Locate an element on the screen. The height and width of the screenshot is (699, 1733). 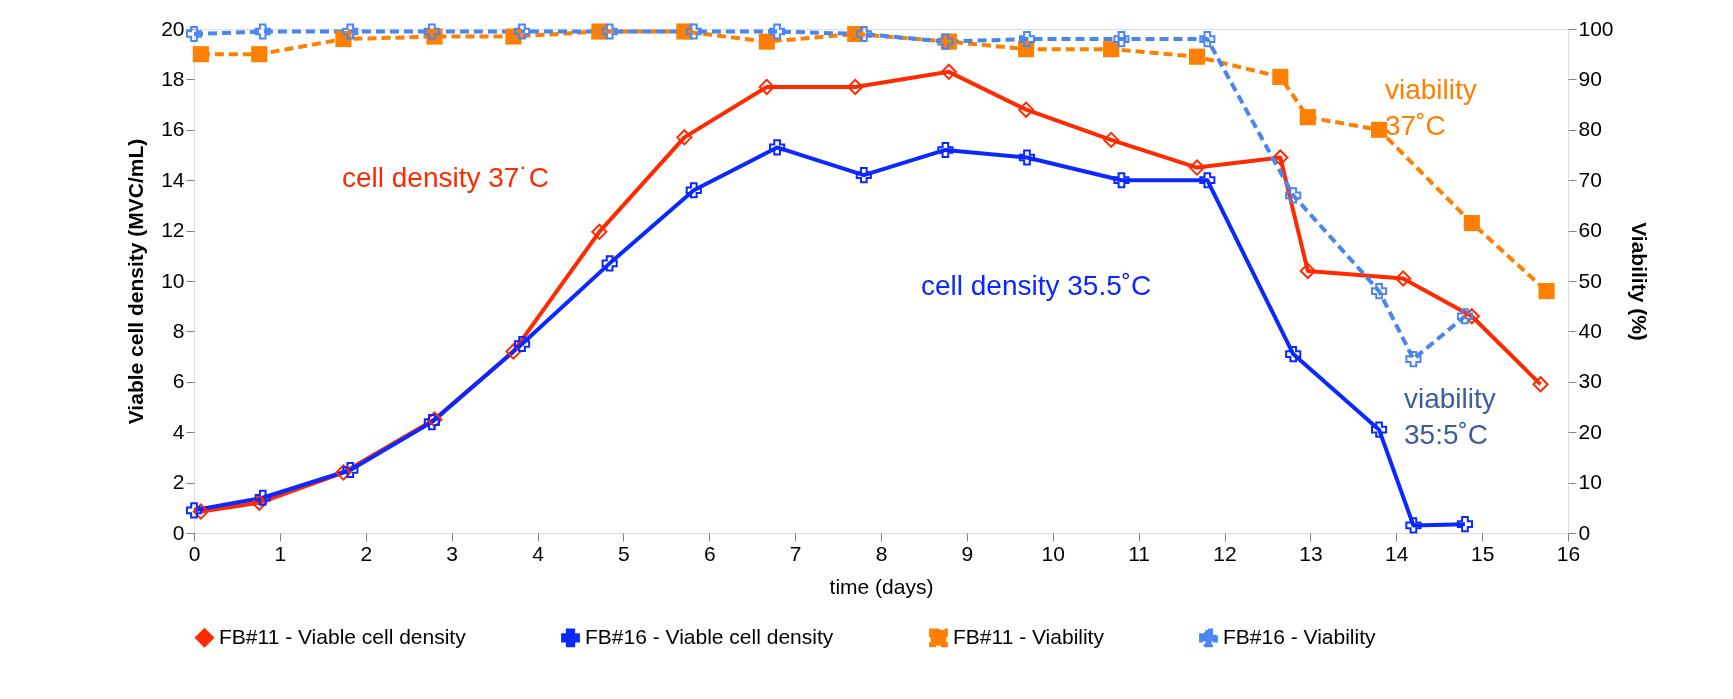
x-tick-label: 0 is located at coordinates (194, 553).